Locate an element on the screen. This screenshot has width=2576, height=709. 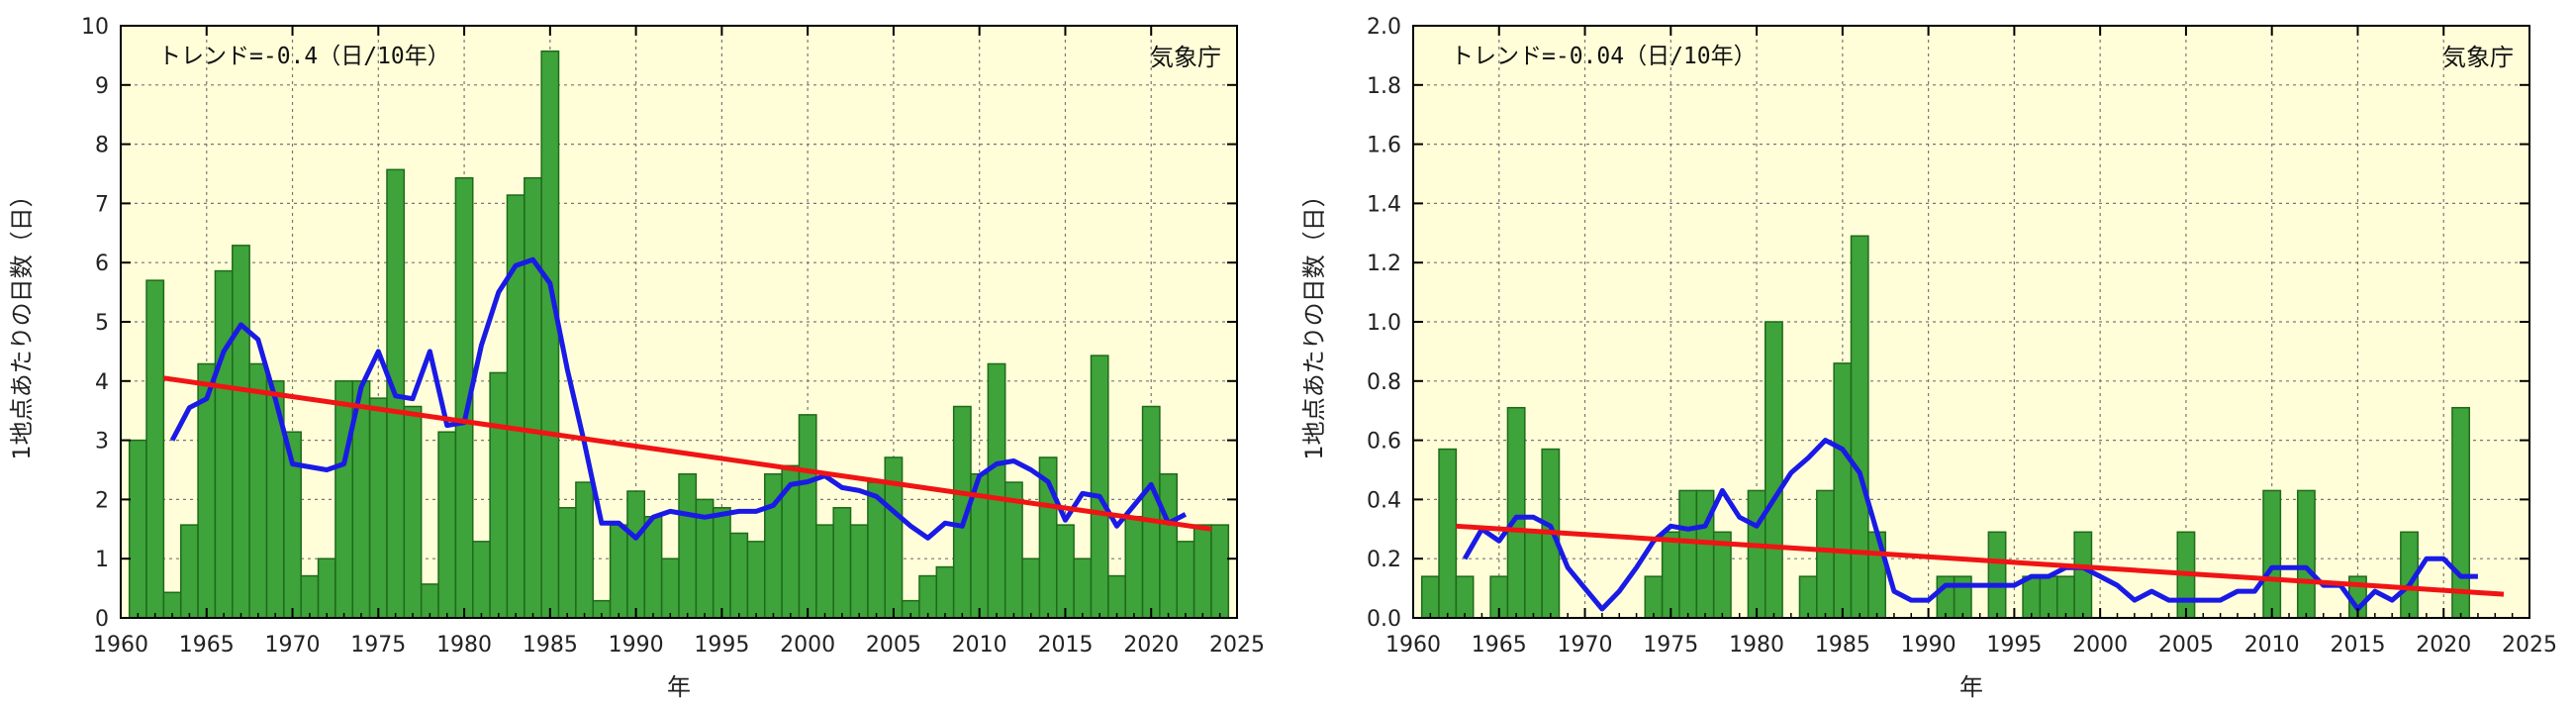
bar-1968 is located at coordinates (258, 490).